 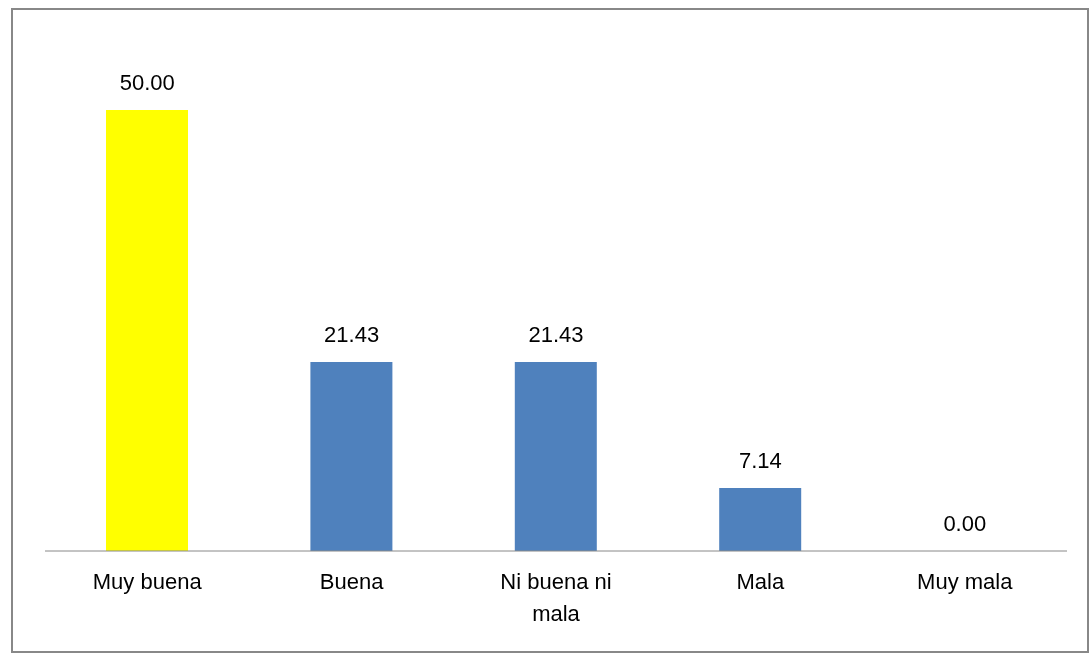 I want to click on data-label: 0.00, so click(x=965, y=523).